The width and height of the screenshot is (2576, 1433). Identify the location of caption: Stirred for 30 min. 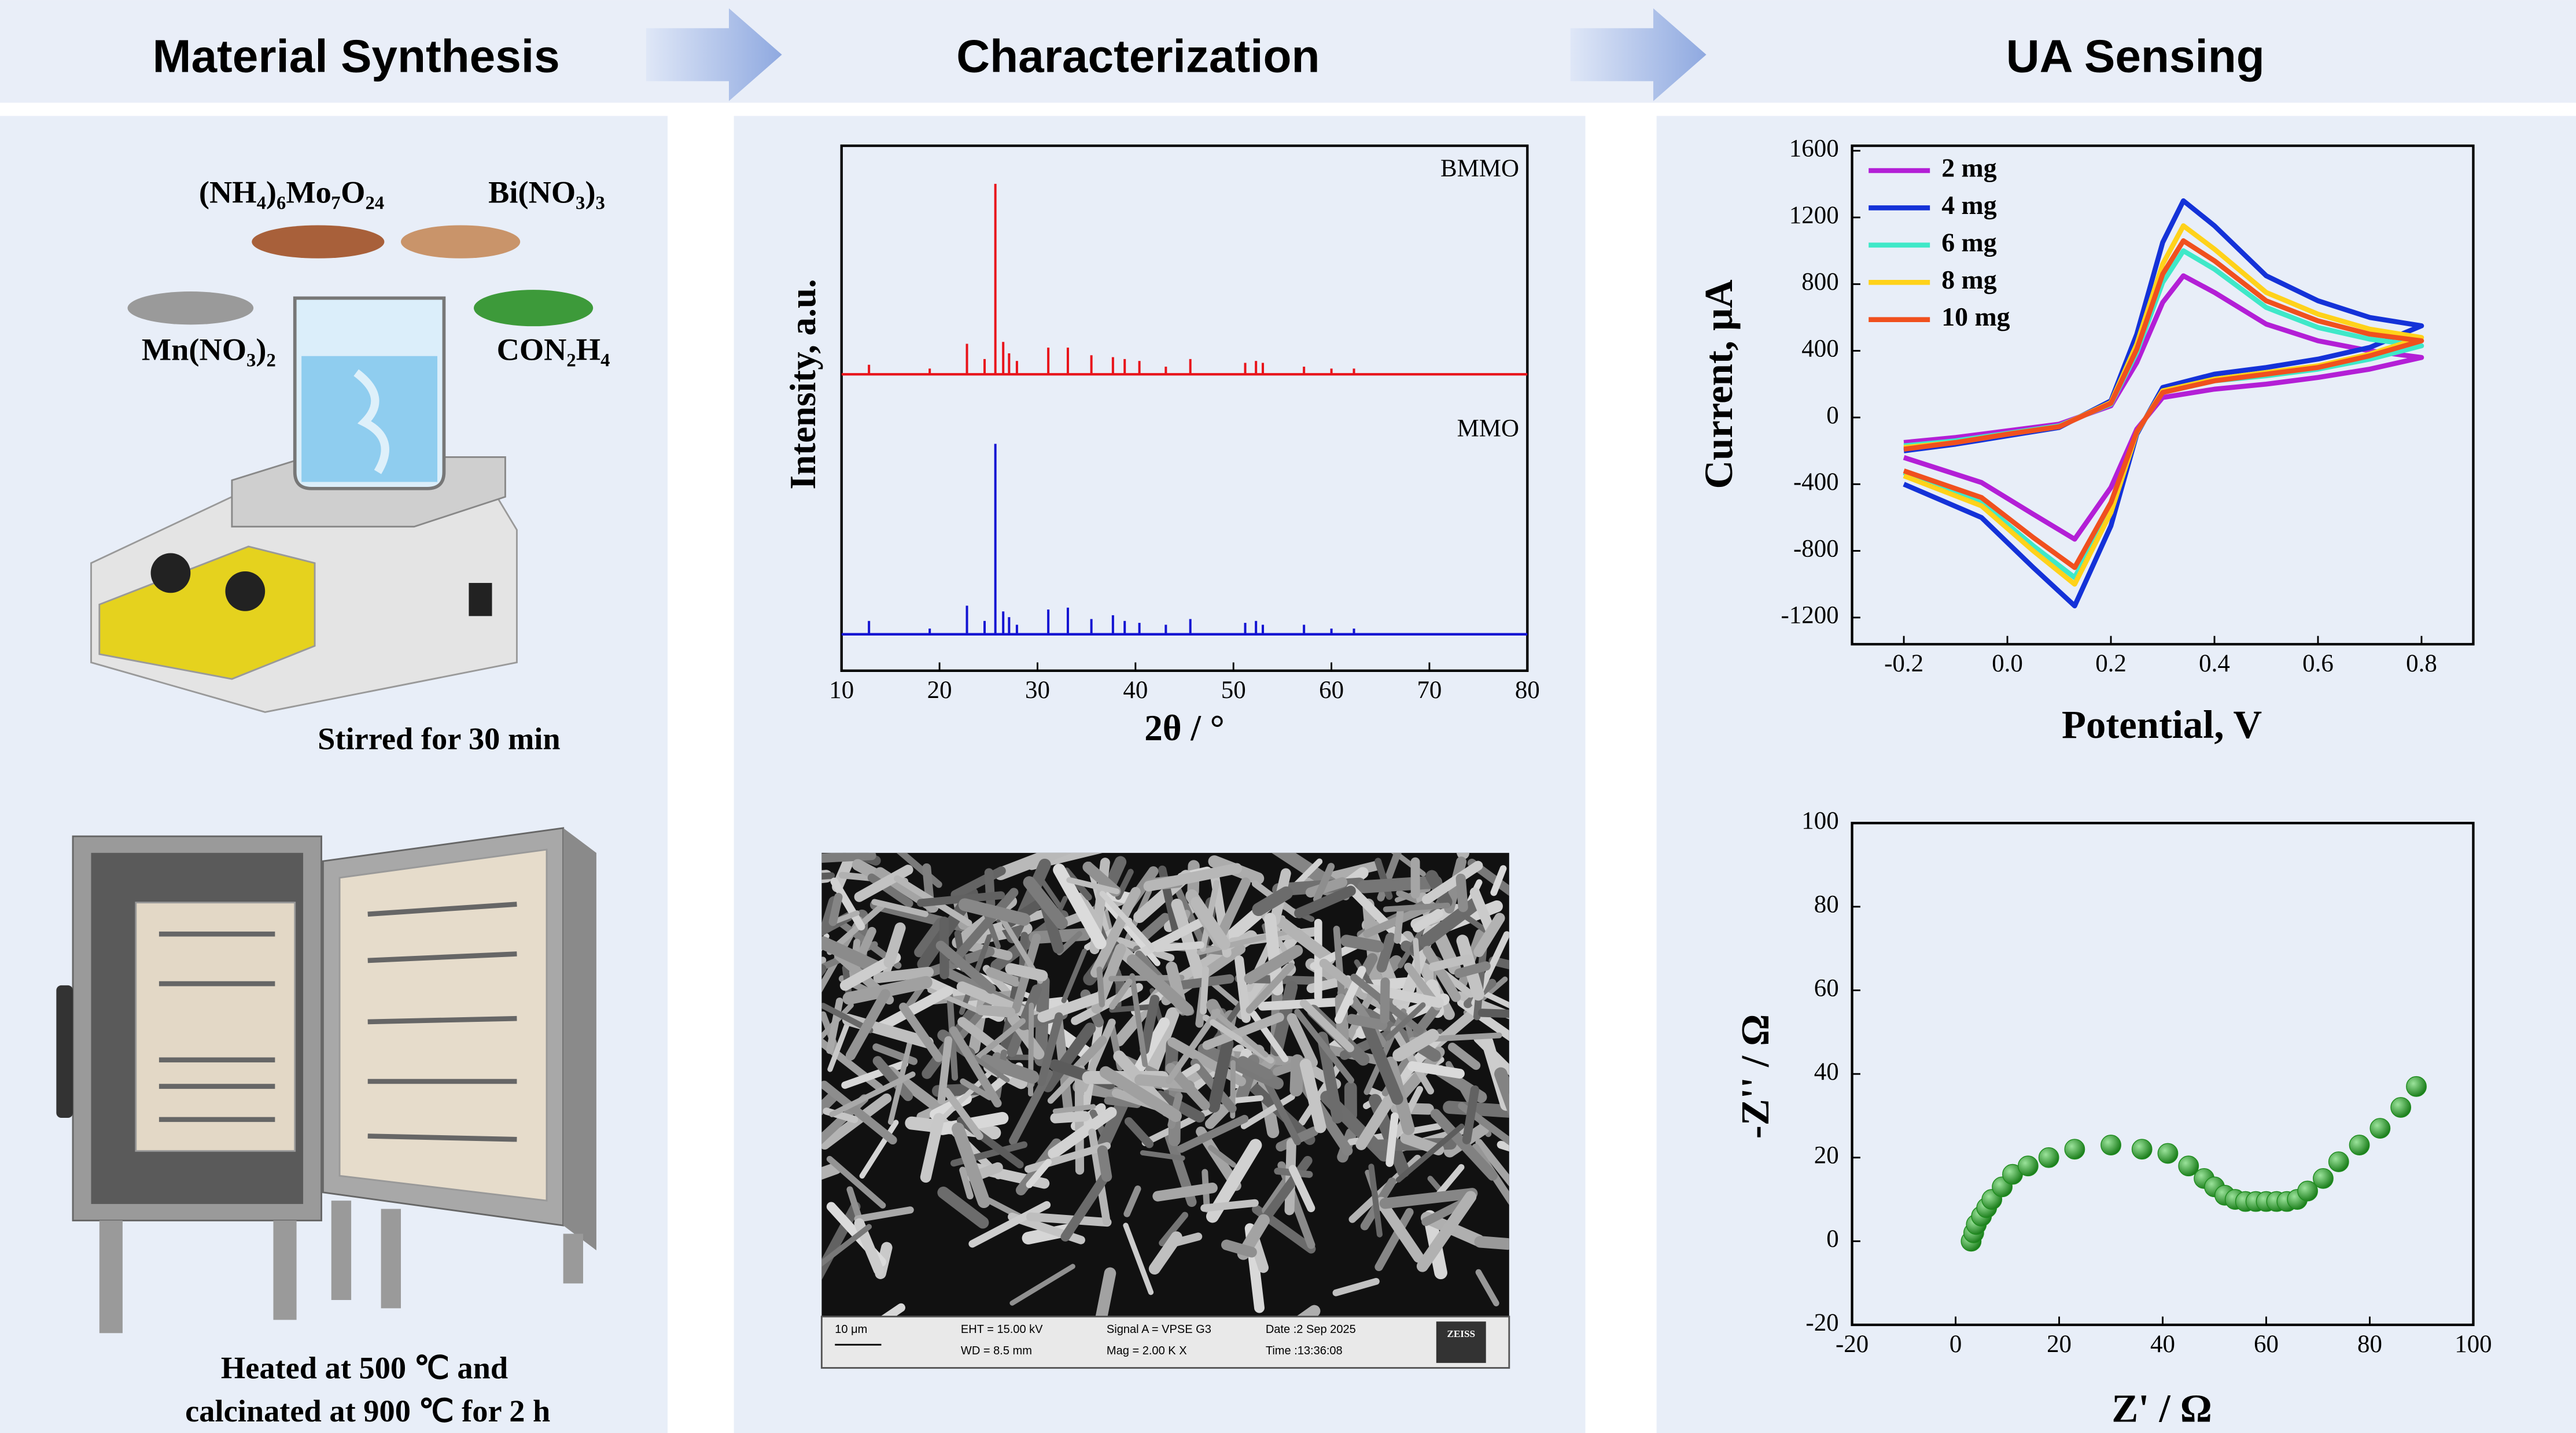
(439, 738).